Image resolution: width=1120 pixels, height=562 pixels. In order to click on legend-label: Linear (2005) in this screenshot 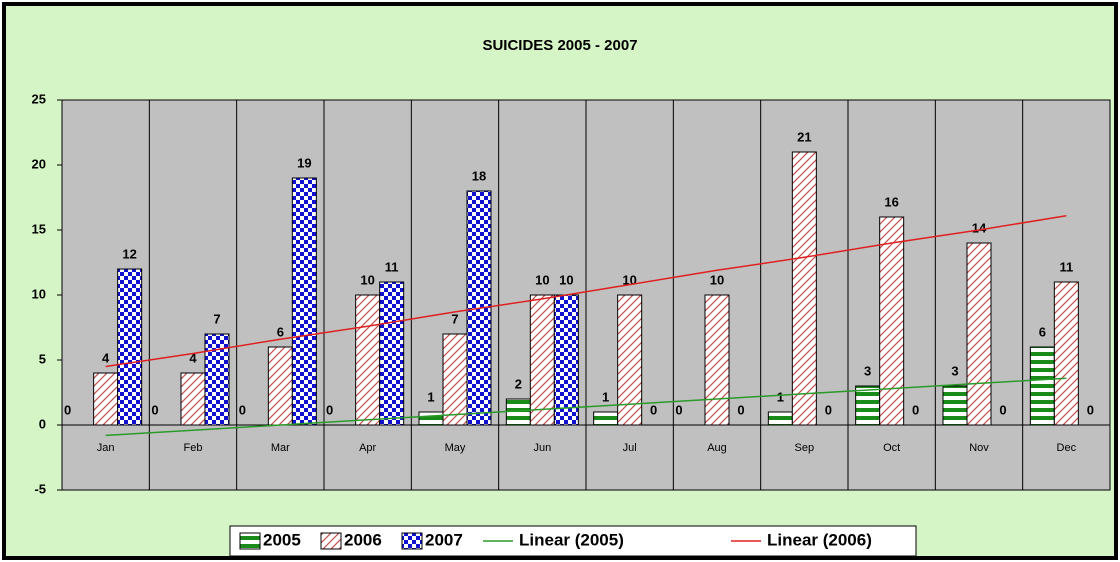, I will do `click(571, 539)`.